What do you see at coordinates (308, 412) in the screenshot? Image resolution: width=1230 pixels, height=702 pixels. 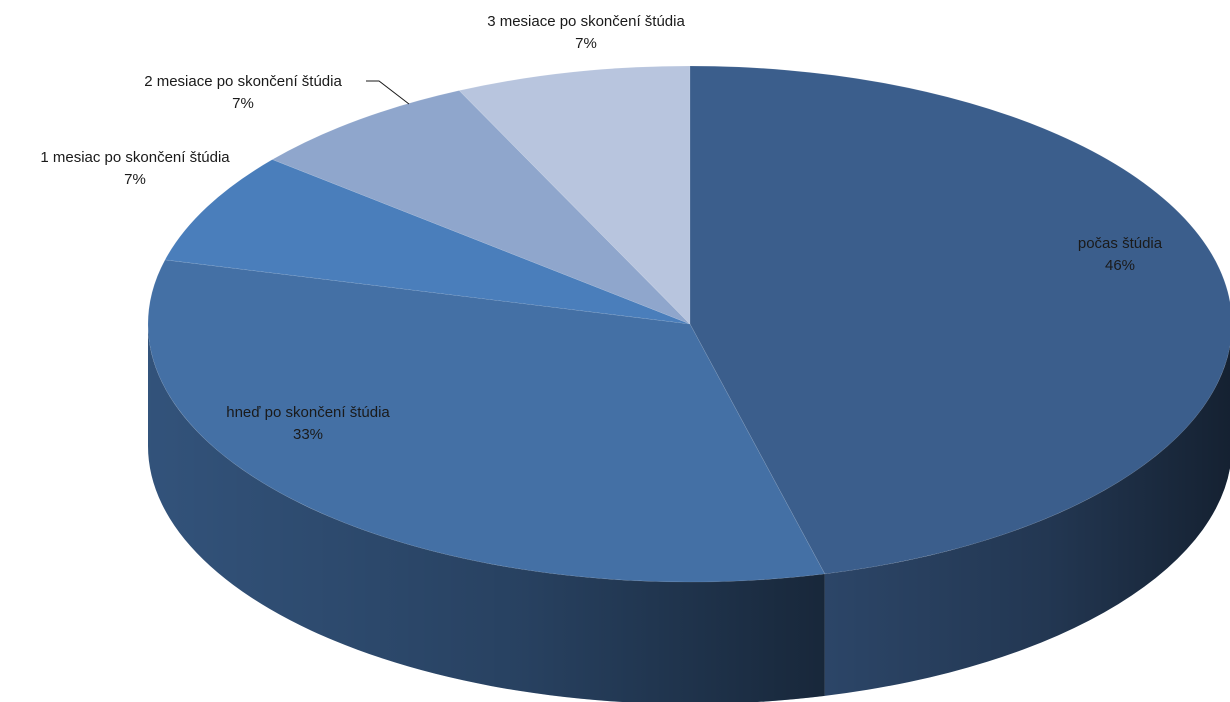 I see `slice-label-name-1: hneď po skončení štúdia` at bounding box center [308, 412].